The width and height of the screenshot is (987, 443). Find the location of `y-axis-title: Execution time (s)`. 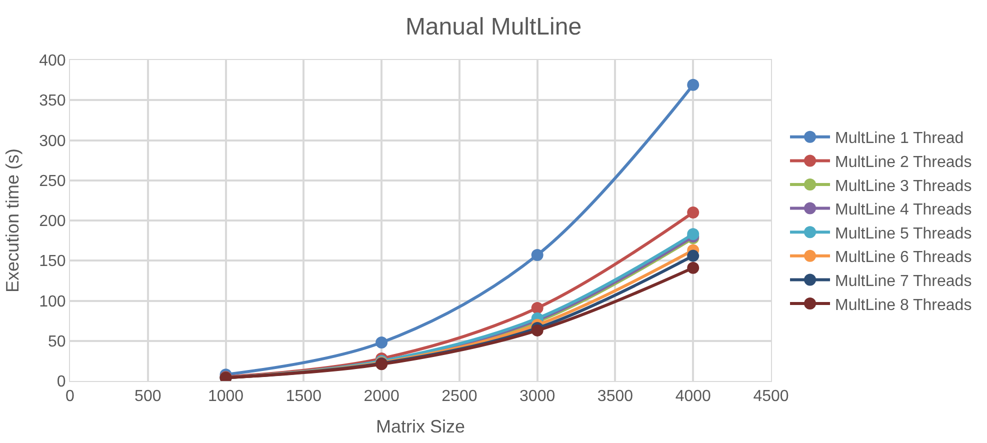

y-axis-title: Execution time (s) is located at coordinates (12, 220).